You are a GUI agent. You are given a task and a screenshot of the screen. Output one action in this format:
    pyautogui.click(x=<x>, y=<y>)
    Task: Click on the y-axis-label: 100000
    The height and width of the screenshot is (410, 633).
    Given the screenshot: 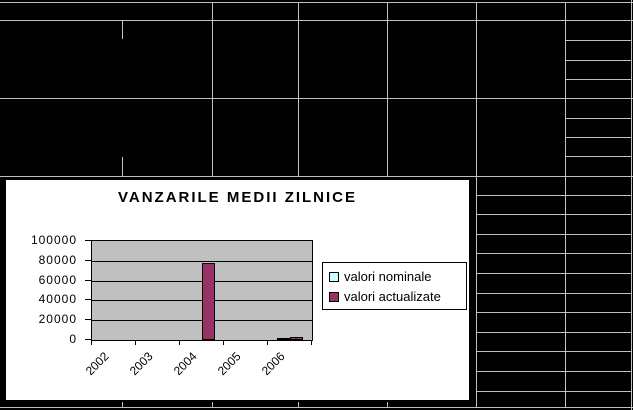 What is the action you would take?
    pyautogui.click(x=53, y=240)
    